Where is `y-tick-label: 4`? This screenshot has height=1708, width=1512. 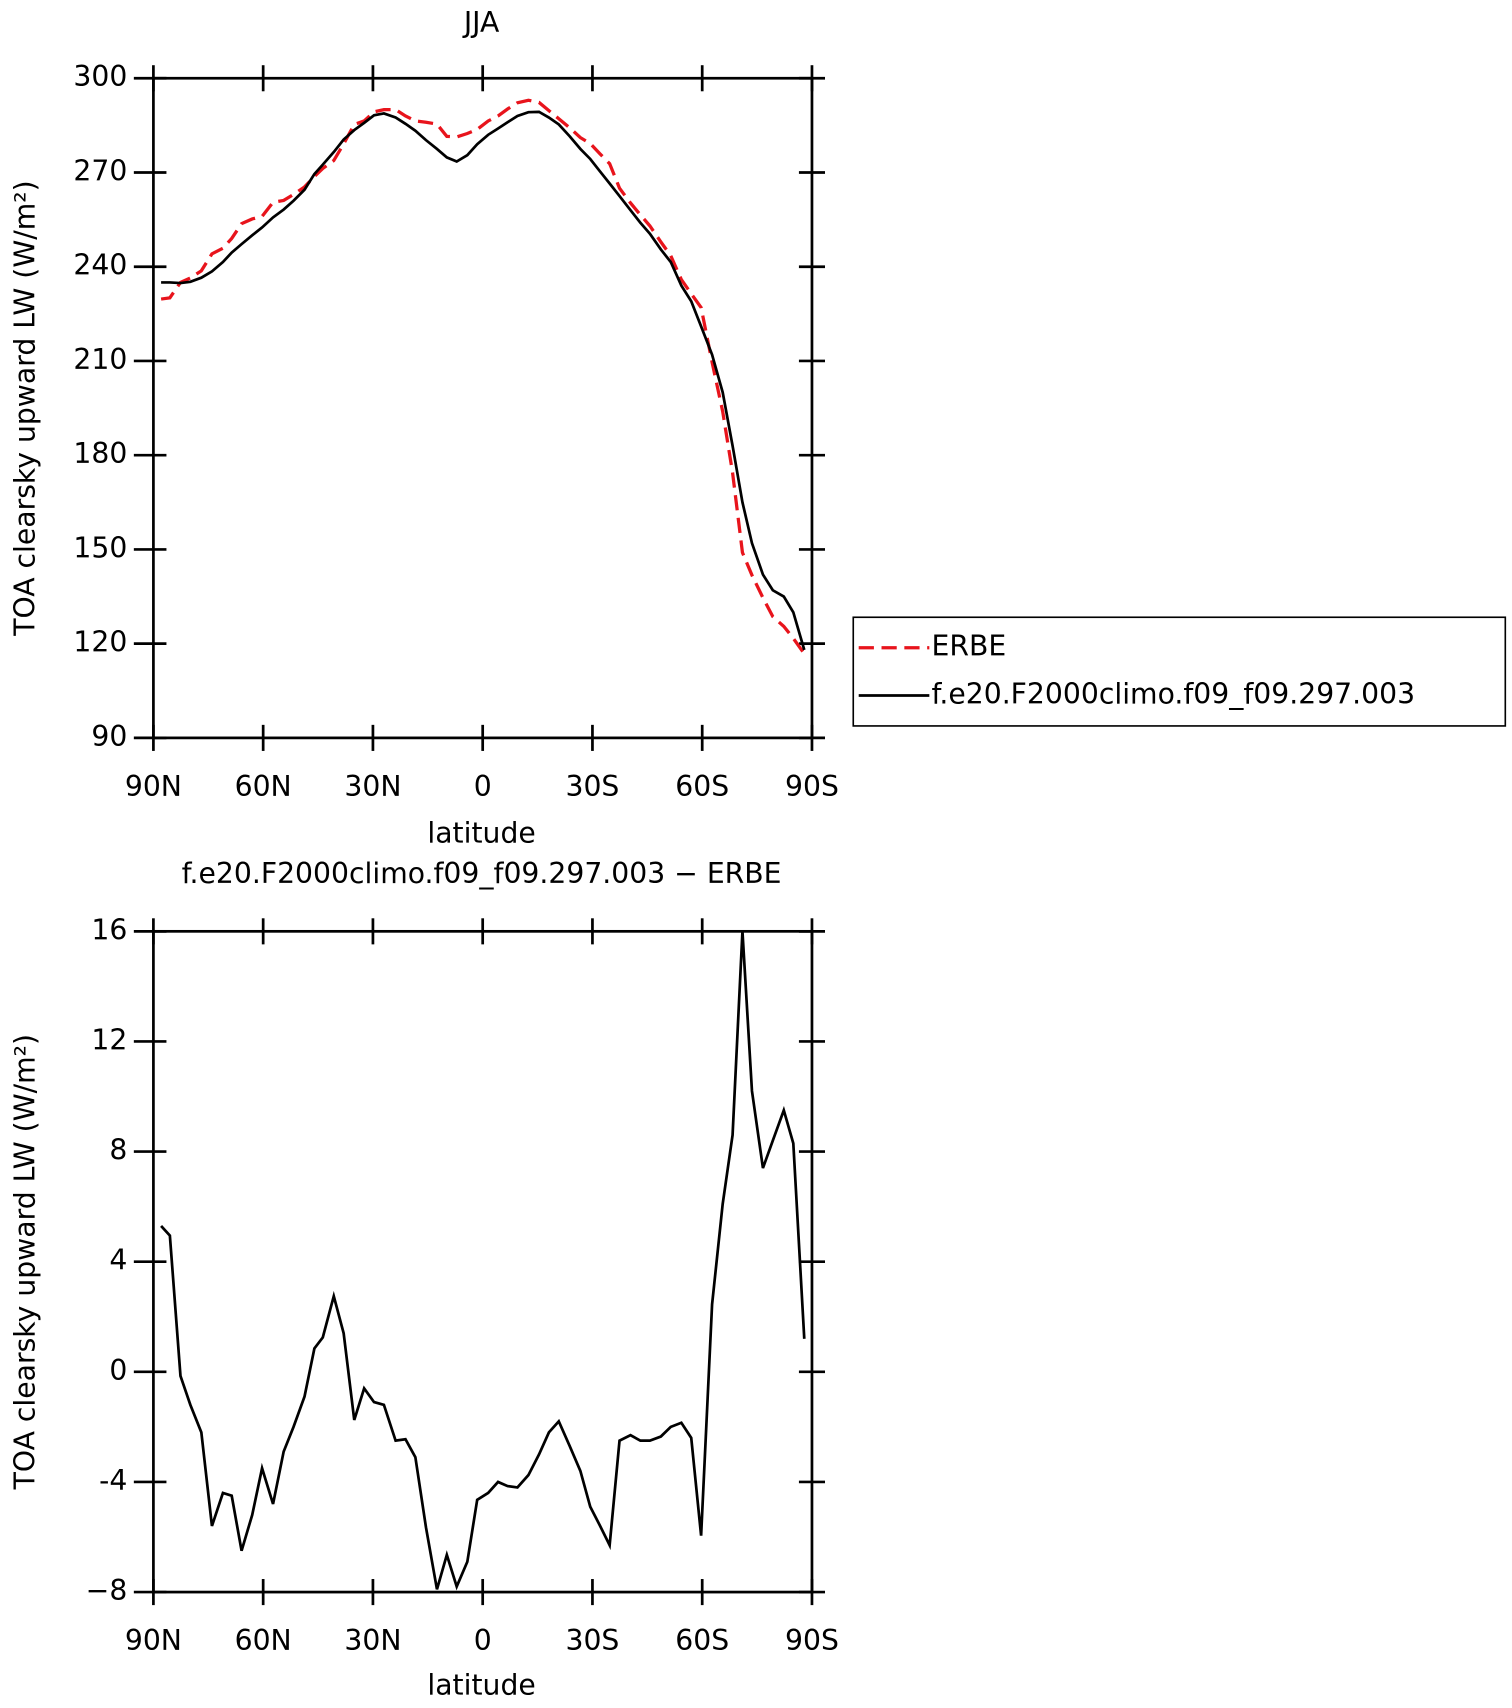
y-tick-label: 4 is located at coordinates (118, 1260).